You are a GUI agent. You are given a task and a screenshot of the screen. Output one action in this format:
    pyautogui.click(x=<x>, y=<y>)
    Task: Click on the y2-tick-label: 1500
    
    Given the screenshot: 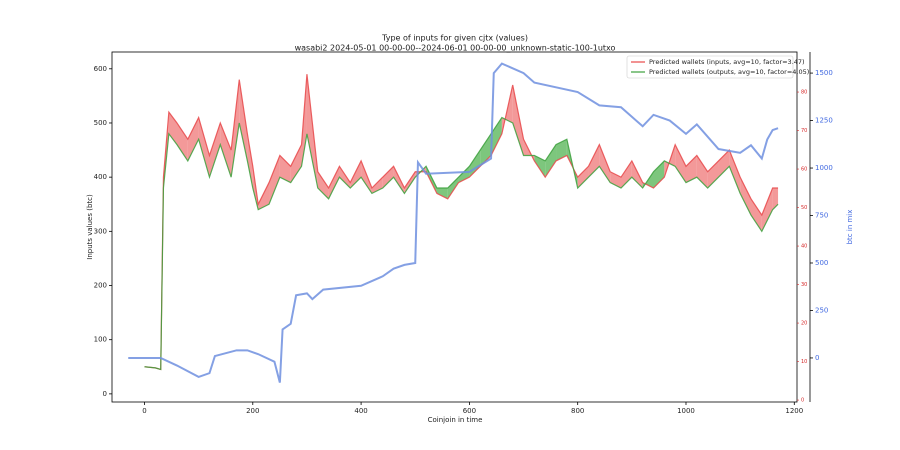 What is the action you would take?
    pyautogui.click(x=824, y=73)
    